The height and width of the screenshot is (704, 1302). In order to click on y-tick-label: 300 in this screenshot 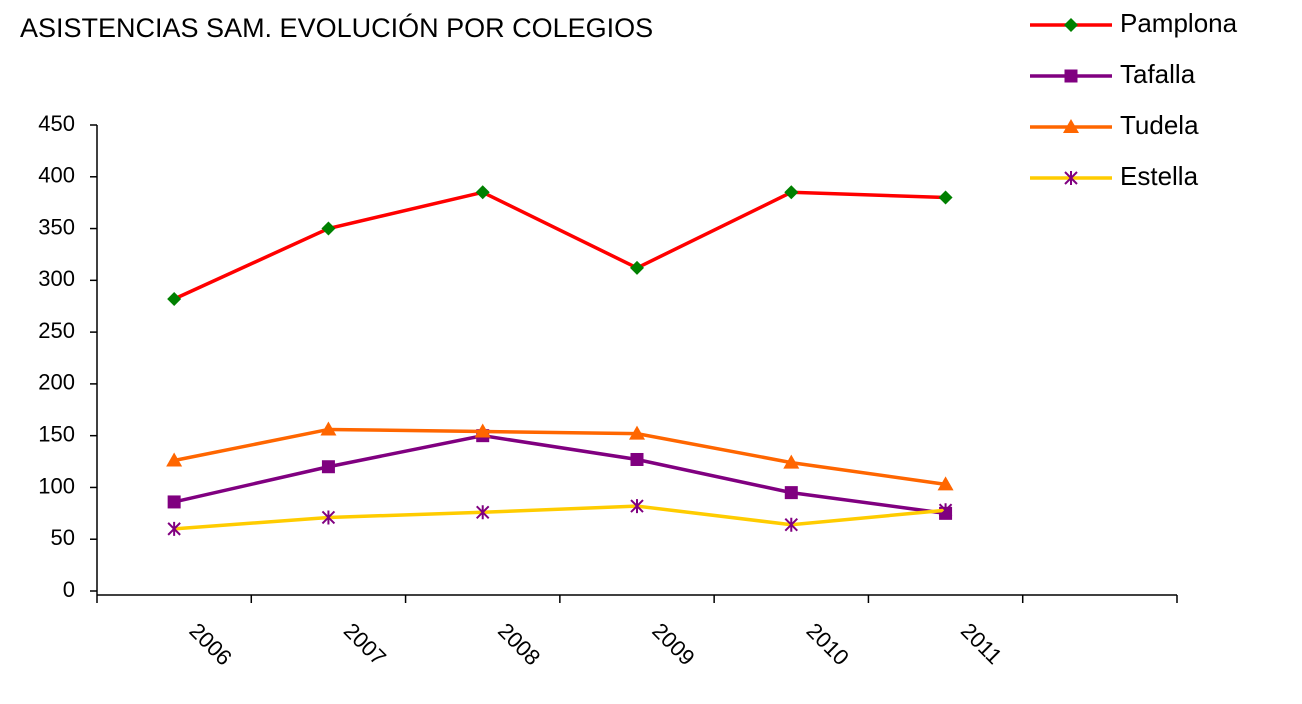, I will do `click(56, 278)`.